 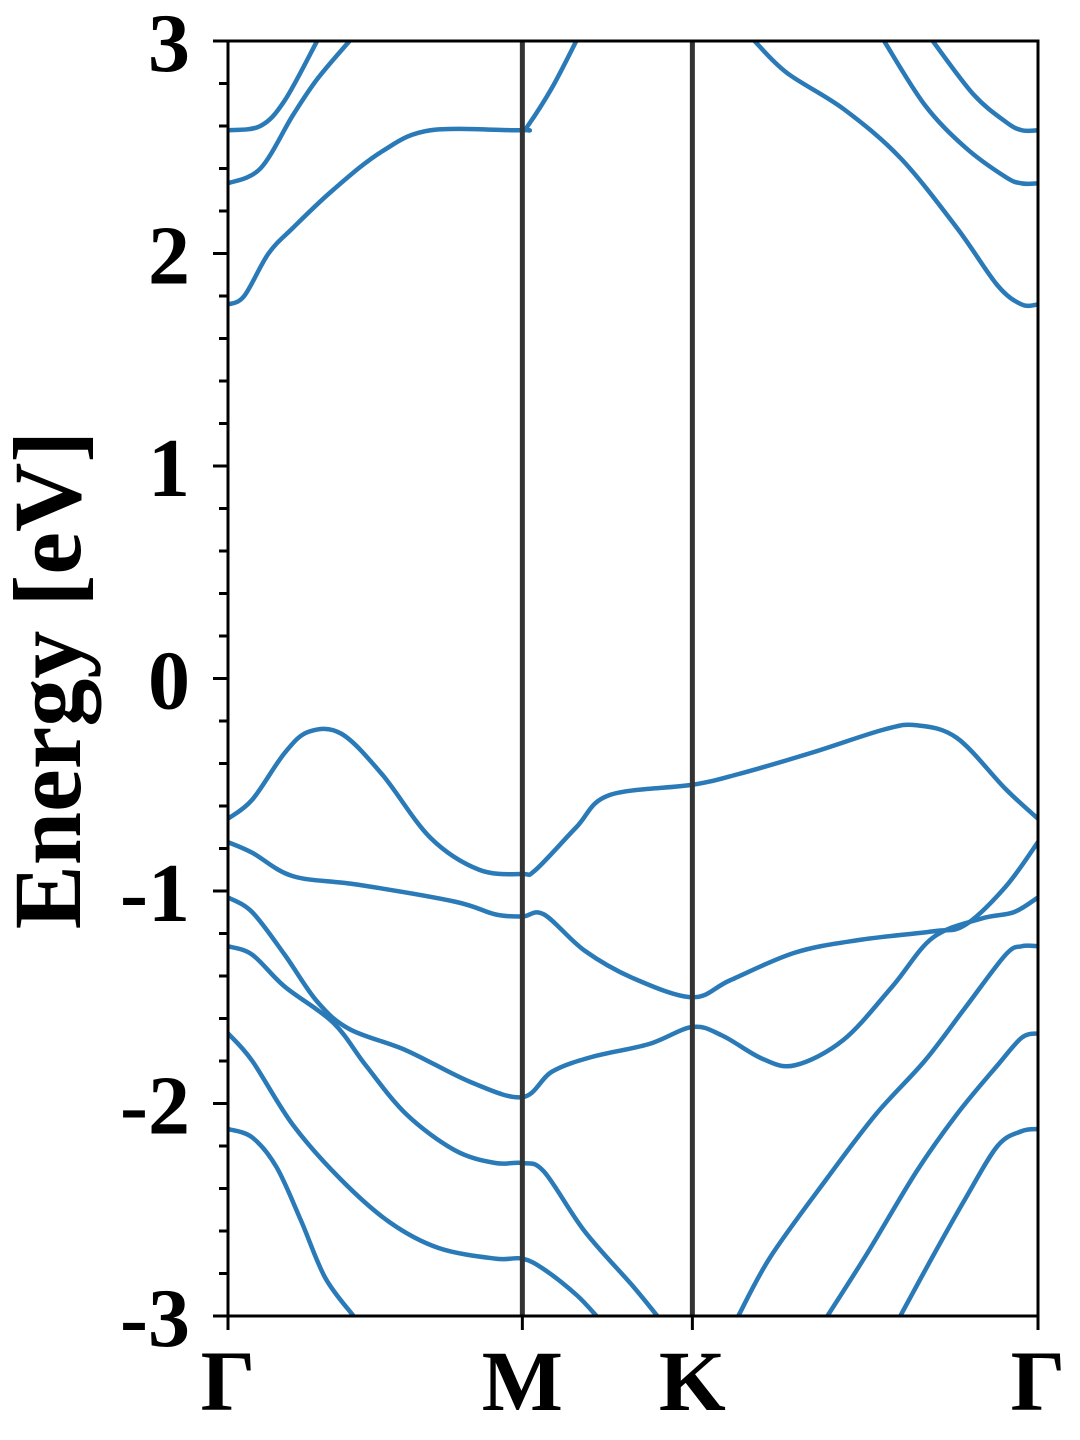 I want to click on y-tick-label: -2, so click(x=155, y=1106).